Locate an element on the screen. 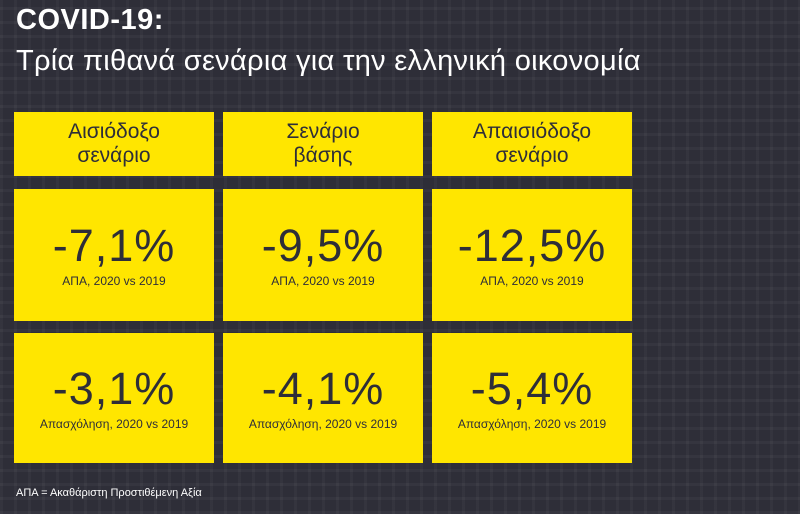 This screenshot has width=800, height=514. scenario-header-optimistic: Αισιόδοξο σενάριο is located at coordinates (114, 144).